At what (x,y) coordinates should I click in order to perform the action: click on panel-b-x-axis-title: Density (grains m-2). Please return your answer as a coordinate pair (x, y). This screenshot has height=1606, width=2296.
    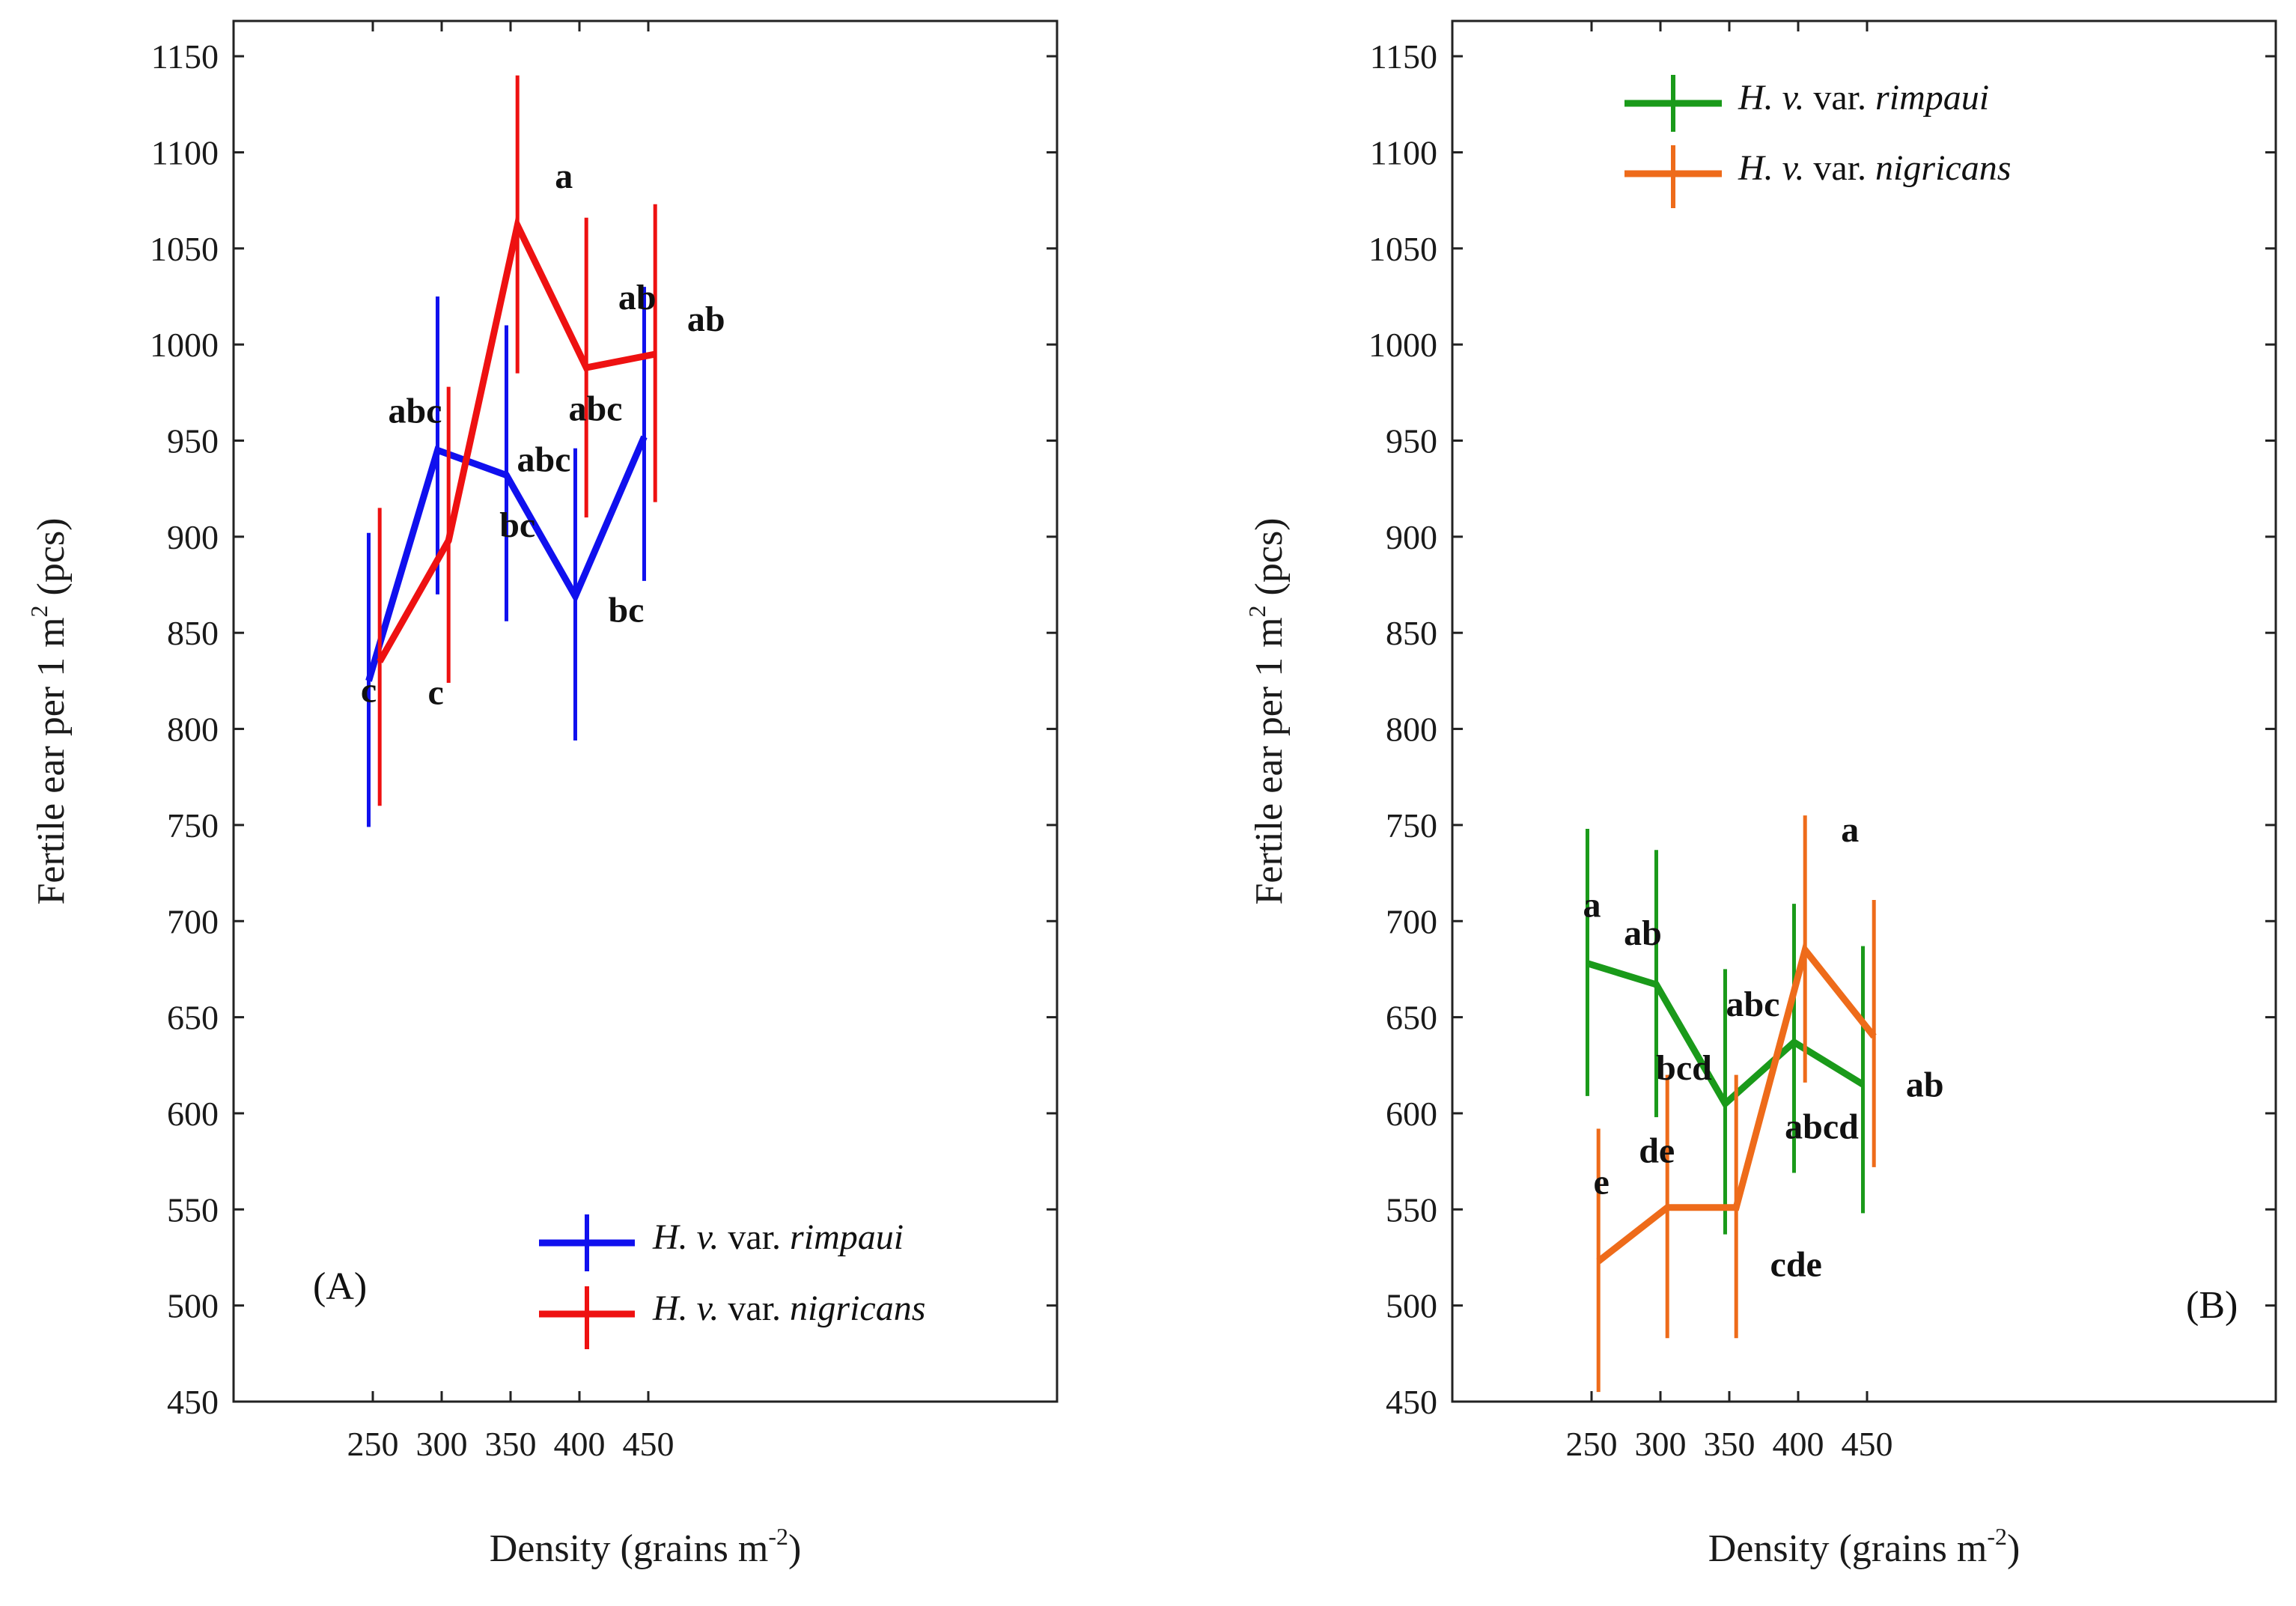
    Looking at the image, I should click on (1864, 1546).